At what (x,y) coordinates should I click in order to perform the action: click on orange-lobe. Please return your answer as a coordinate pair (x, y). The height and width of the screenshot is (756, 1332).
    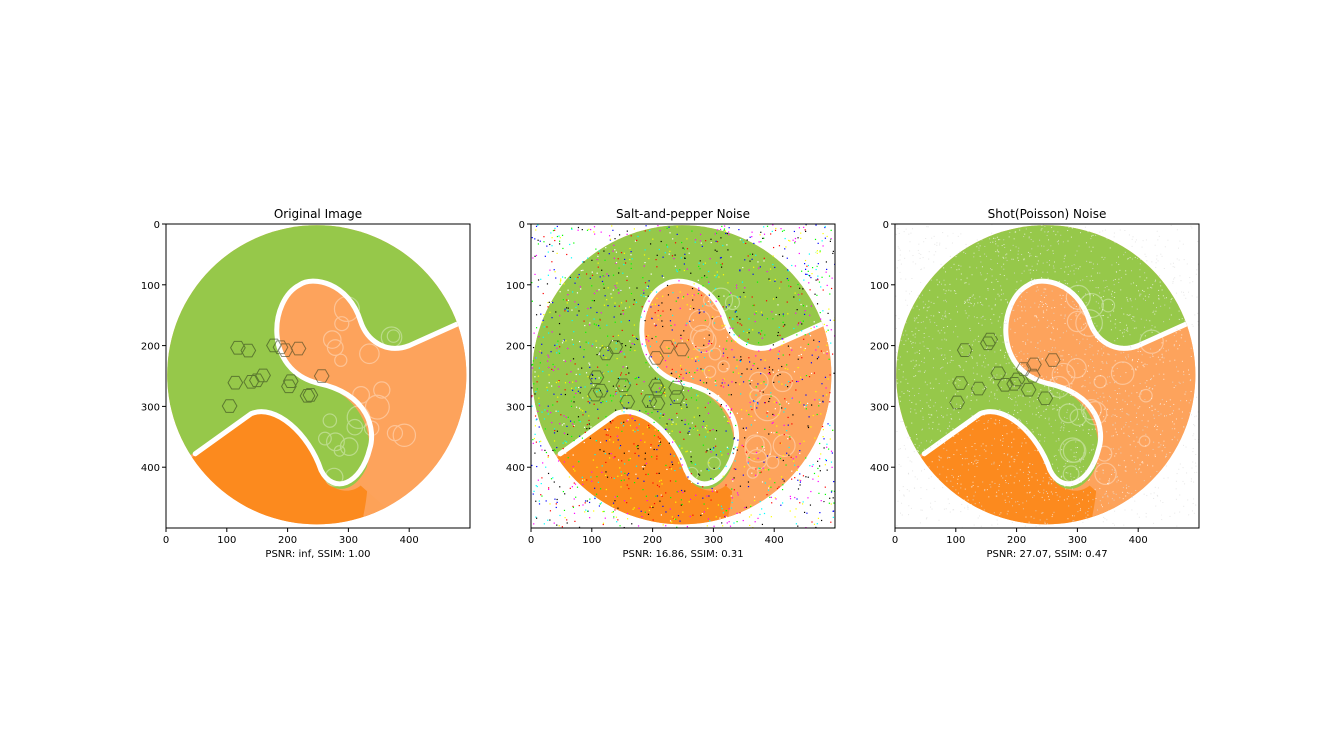
    Looking at the image, I should click on (374, 403).